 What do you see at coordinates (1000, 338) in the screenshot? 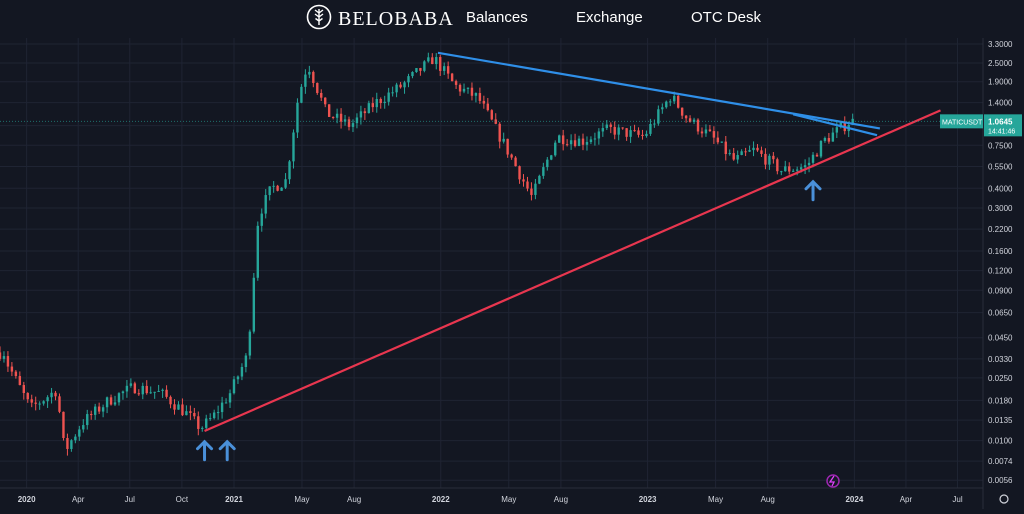
I see `y-tick-label: 0.0450` at bounding box center [1000, 338].